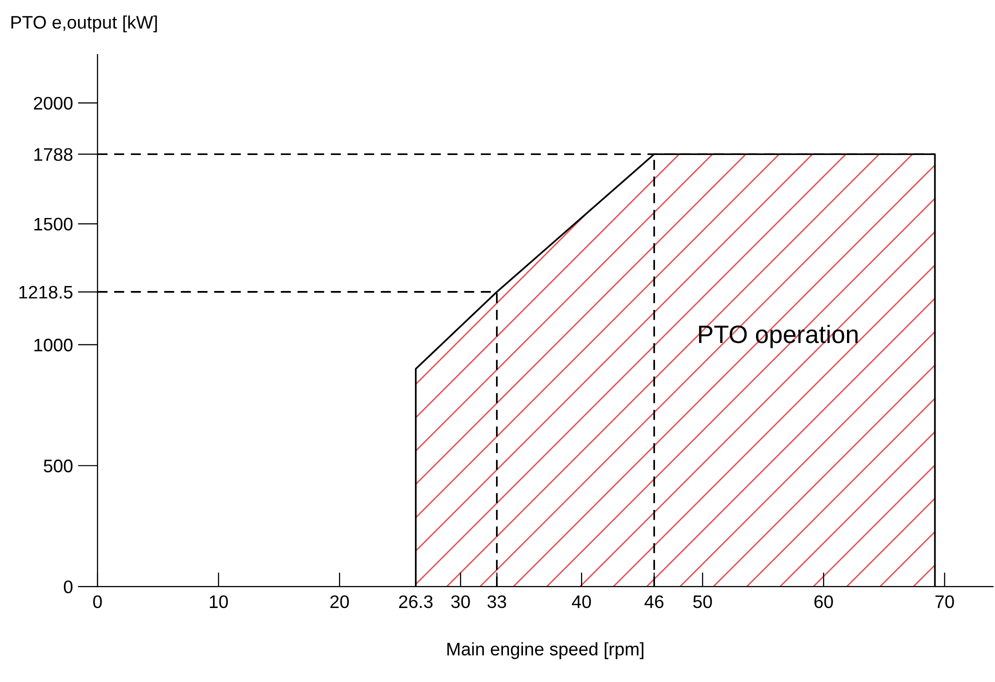 Image resolution: width=995 pixels, height=682 pixels. What do you see at coordinates (654, 601) in the screenshot?
I see `x-tick-label: 46` at bounding box center [654, 601].